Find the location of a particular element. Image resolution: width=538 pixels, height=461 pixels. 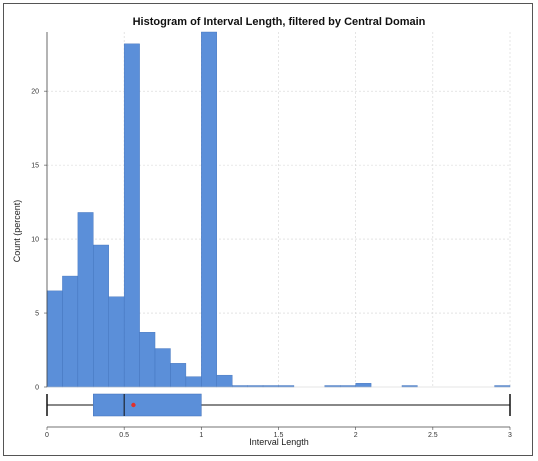

y-tick-label: 20 is located at coordinates (35, 92).